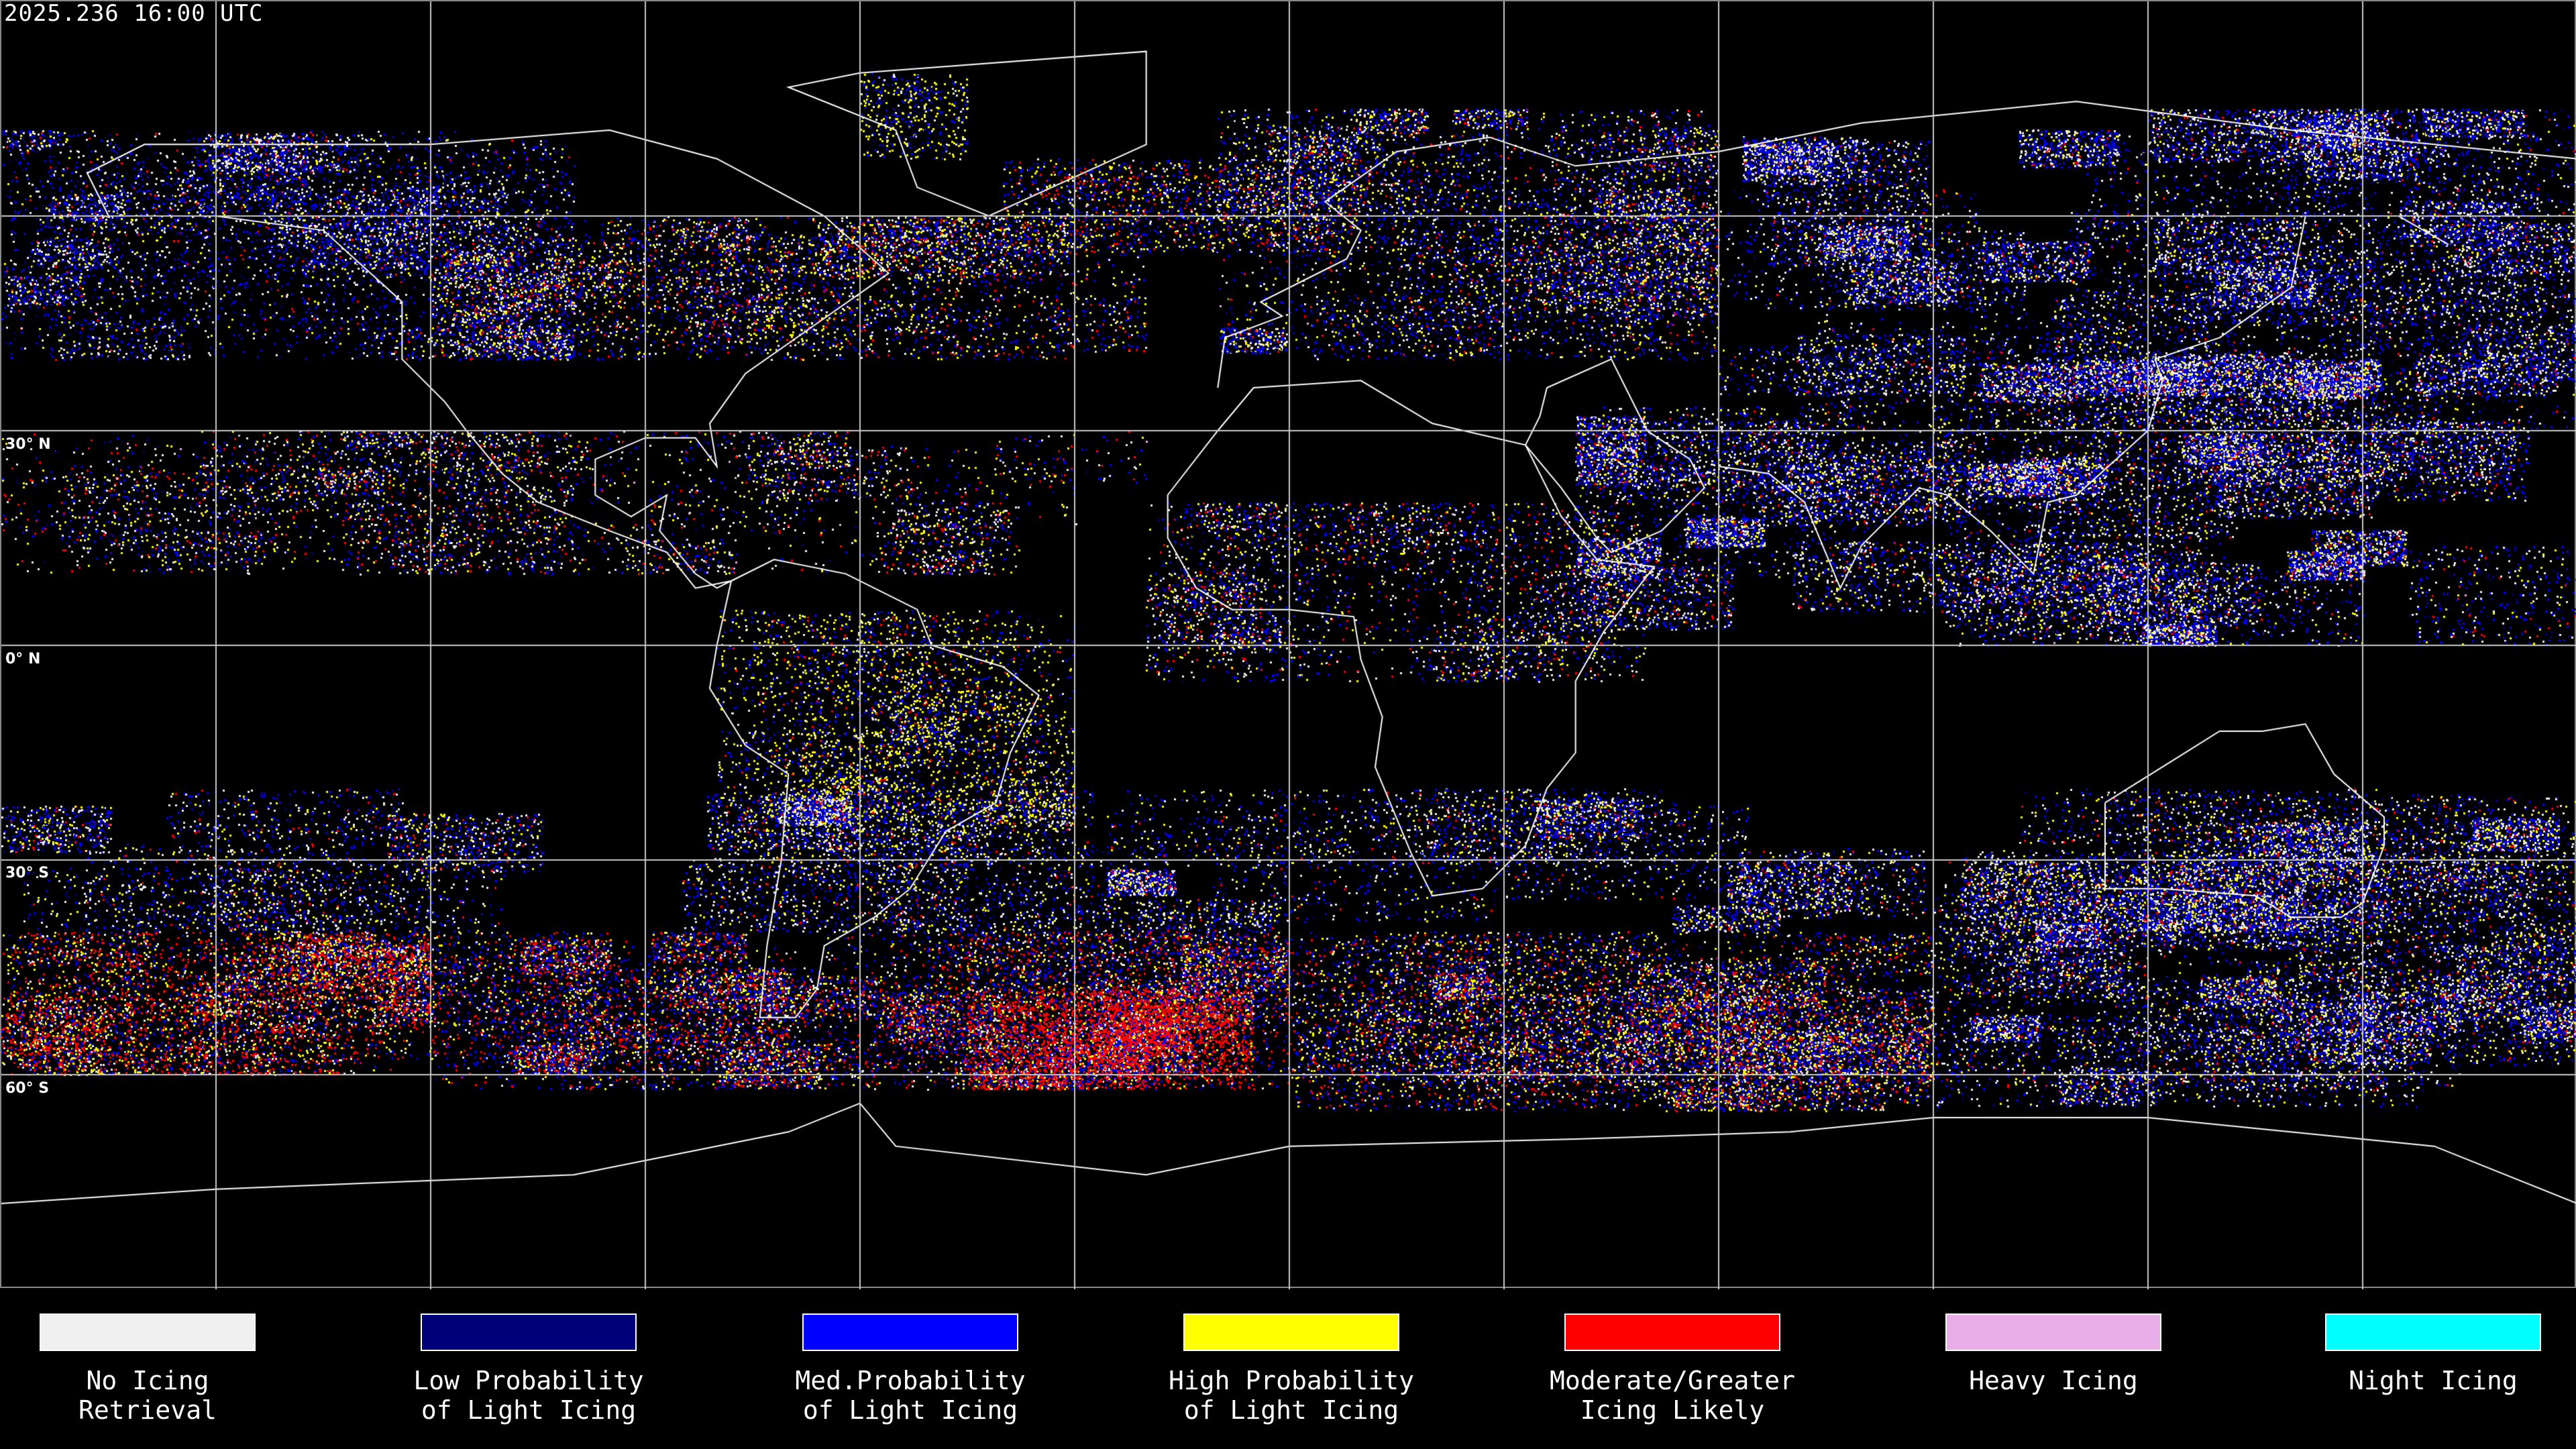  I want to click on legend-item-night-icing: Night Icing, so click(2409, 1354).